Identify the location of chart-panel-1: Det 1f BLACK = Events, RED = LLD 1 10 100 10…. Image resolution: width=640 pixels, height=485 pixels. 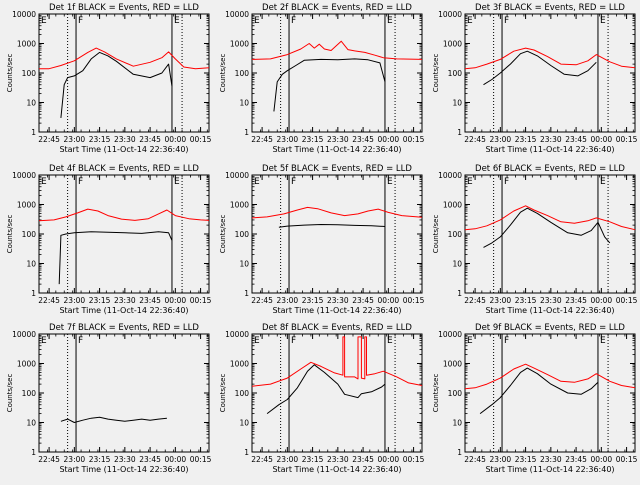
(109, 78).